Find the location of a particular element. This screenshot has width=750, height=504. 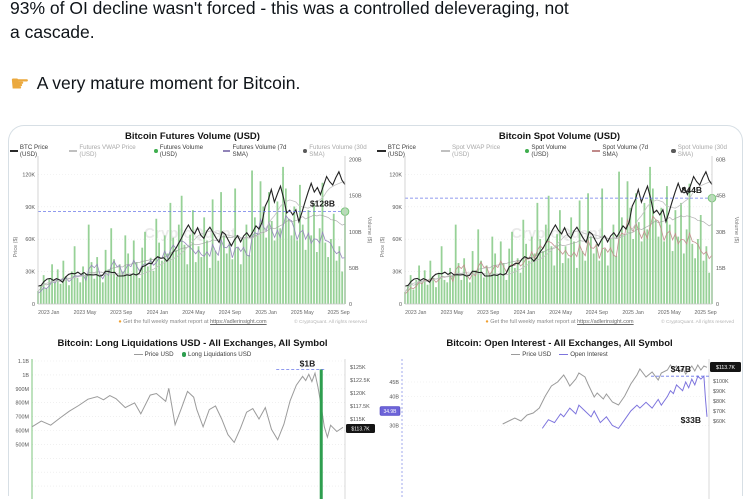

svg-text: $80K is located at coordinates (719, 402).